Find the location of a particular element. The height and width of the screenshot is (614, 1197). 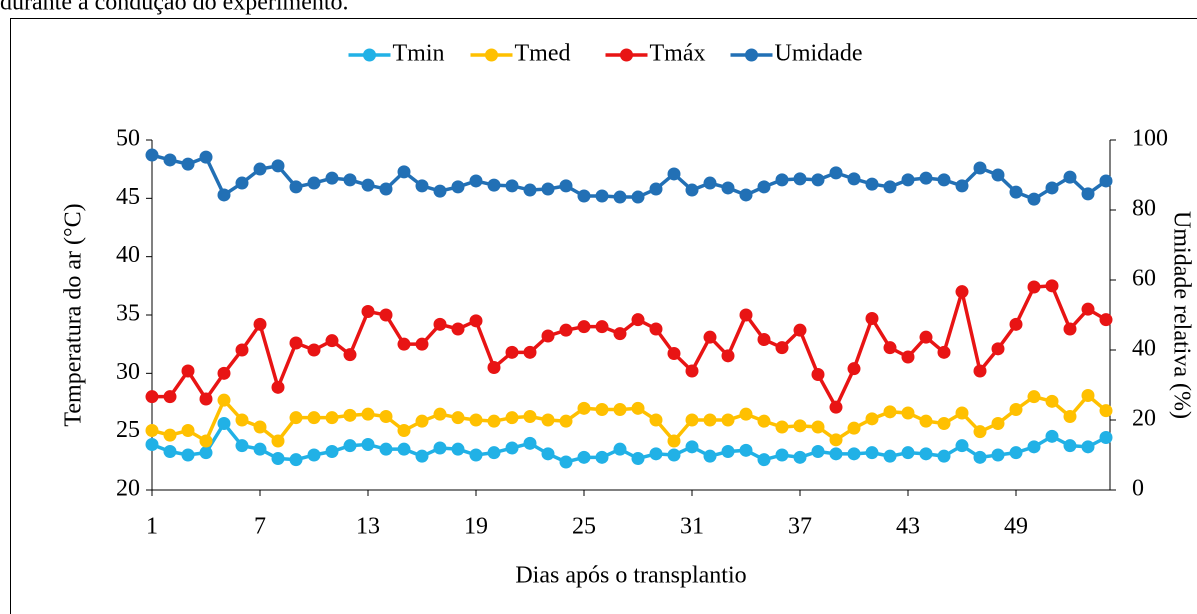

y-tick-label: 30 is located at coordinates (128, 372).